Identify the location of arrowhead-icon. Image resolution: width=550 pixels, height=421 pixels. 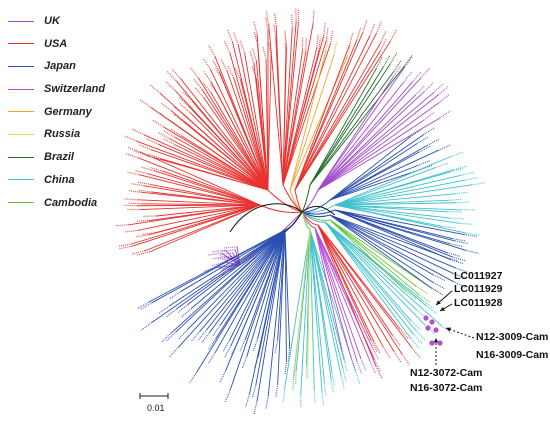
(442, 308).